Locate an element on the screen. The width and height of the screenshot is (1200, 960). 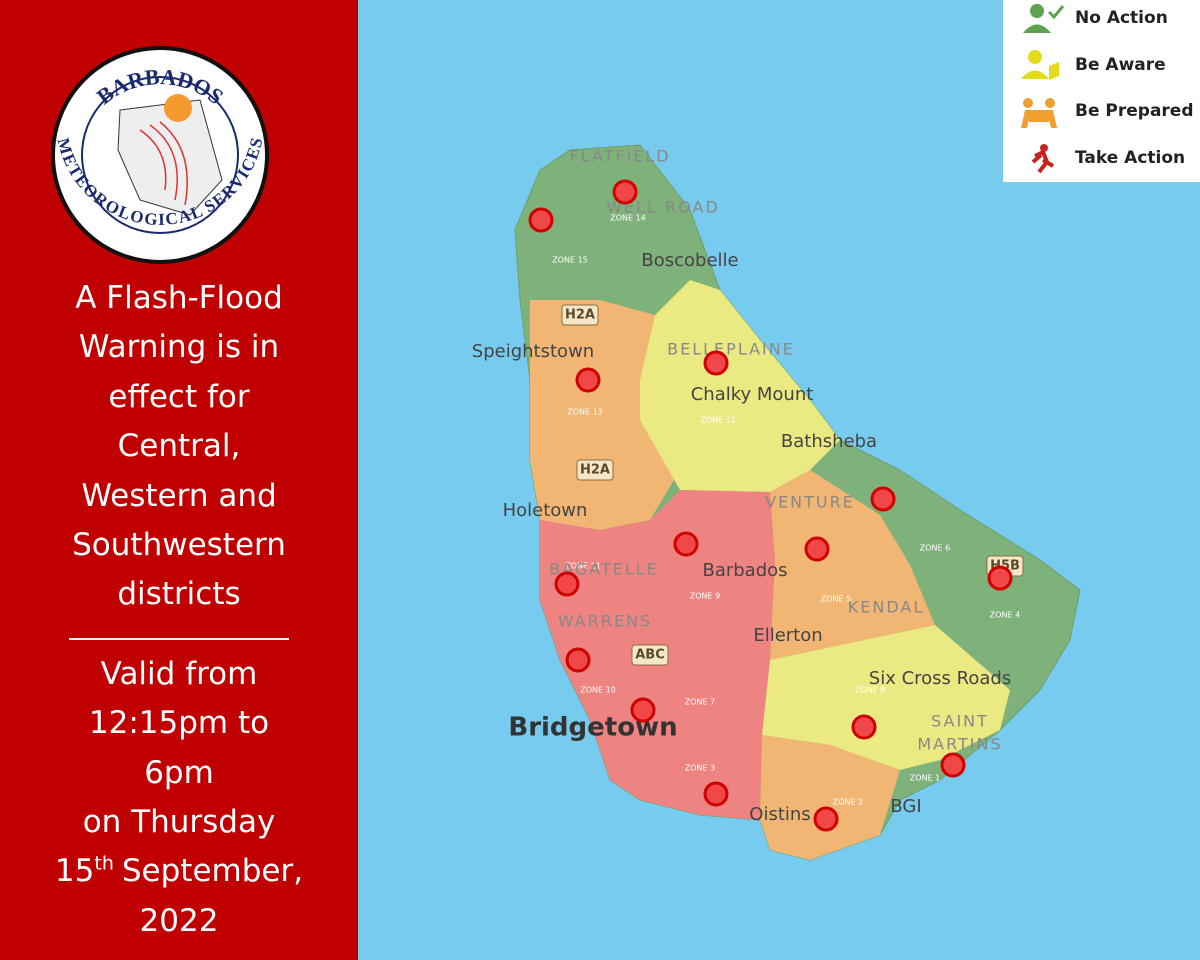
map-label: ZONE 10 is located at coordinates (598, 690).